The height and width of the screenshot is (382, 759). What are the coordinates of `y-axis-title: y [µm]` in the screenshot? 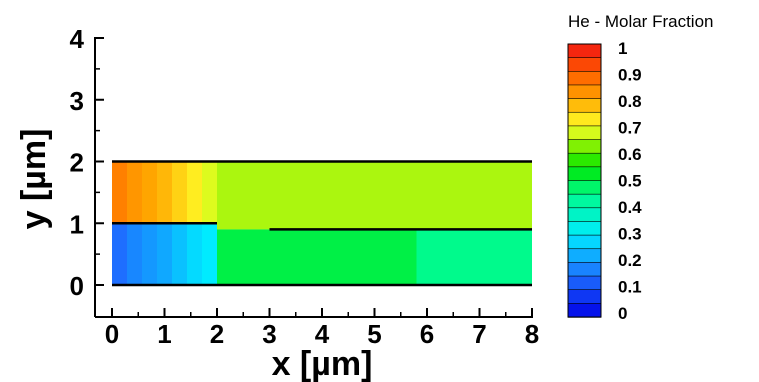 It's located at (34, 179).